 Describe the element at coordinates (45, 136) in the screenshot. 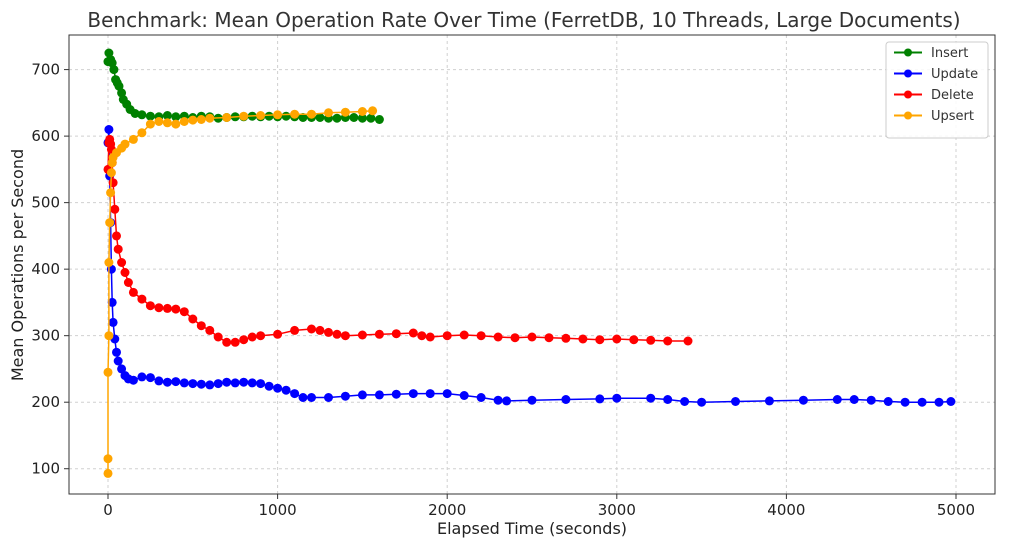

I see `y-tick-label: 600` at that location.